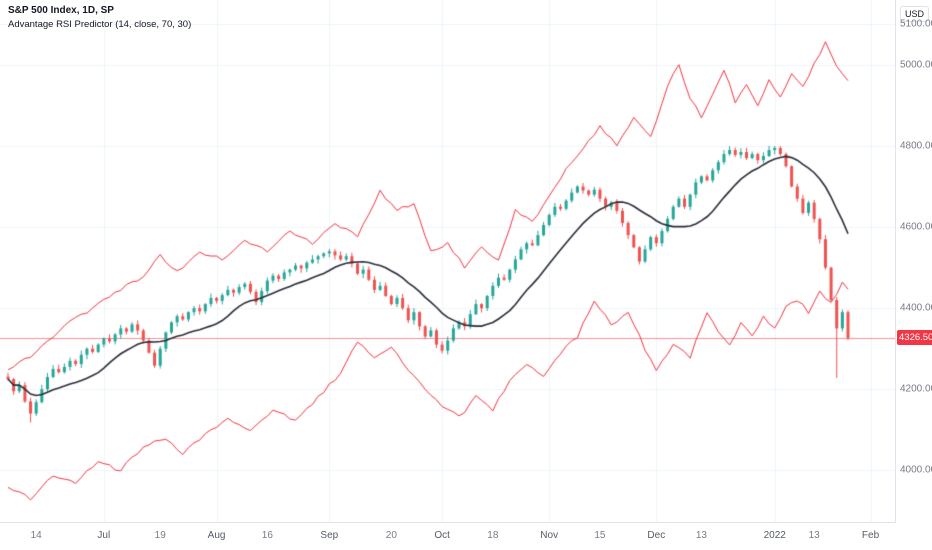  I want to click on time-tick-label: 18, so click(493, 535).